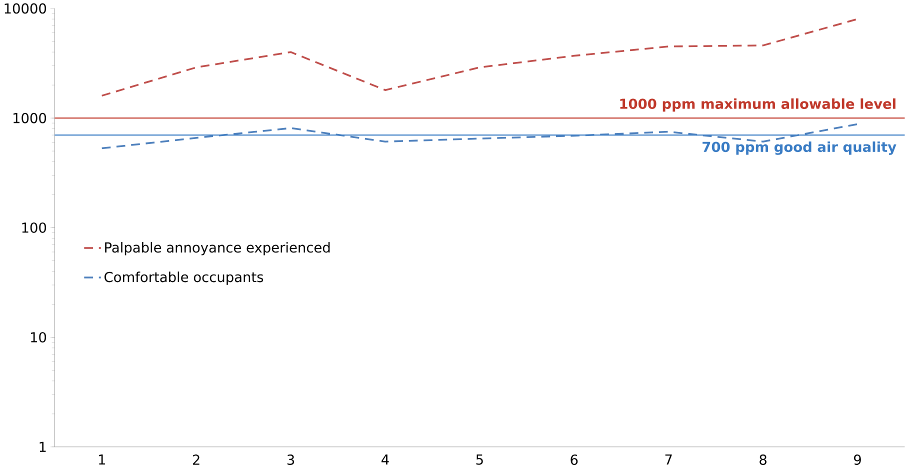  Describe the element at coordinates (290, 459) in the screenshot. I see `x-tick-label: 3` at that location.